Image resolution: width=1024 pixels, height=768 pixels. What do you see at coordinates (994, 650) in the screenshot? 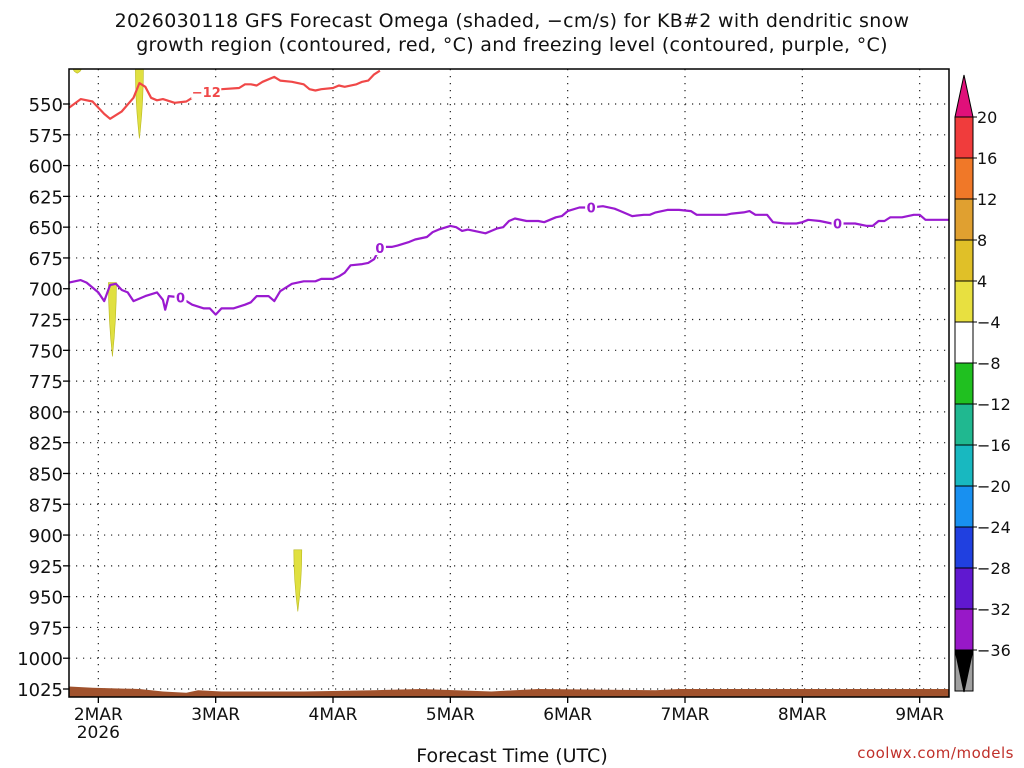
I see `colorbar-label: −36` at bounding box center [994, 650].